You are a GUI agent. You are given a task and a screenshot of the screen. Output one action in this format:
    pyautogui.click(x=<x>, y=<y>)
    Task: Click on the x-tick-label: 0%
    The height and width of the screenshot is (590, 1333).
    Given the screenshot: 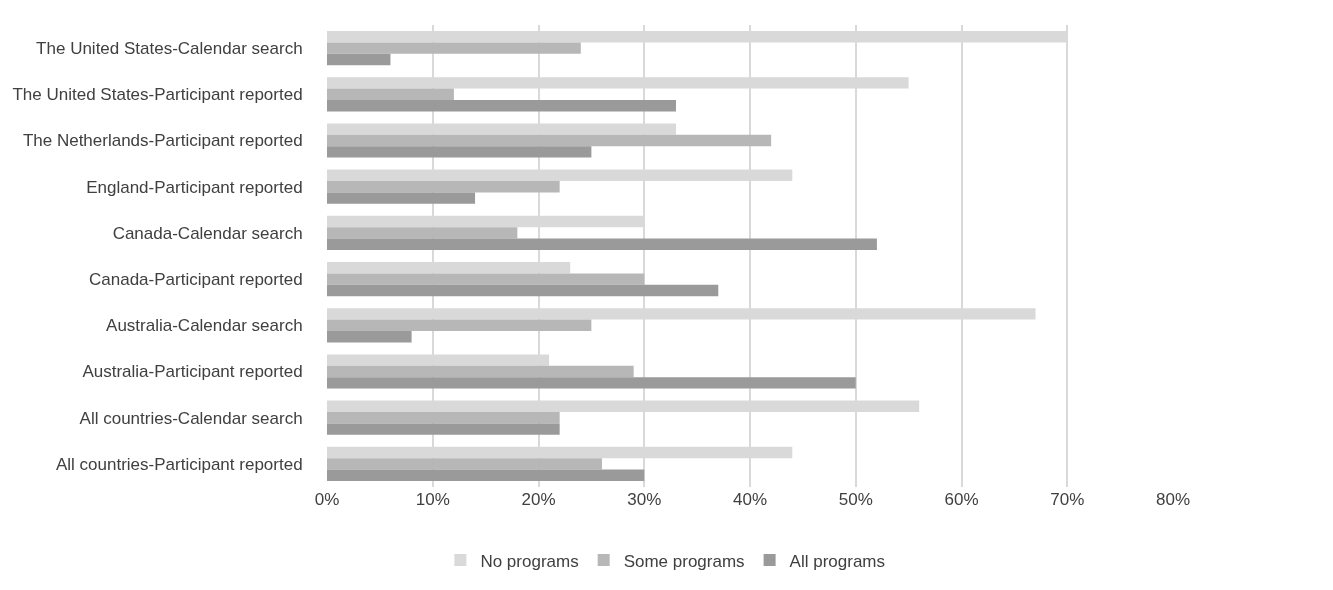 What is the action you would take?
    pyautogui.click(x=327, y=499)
    